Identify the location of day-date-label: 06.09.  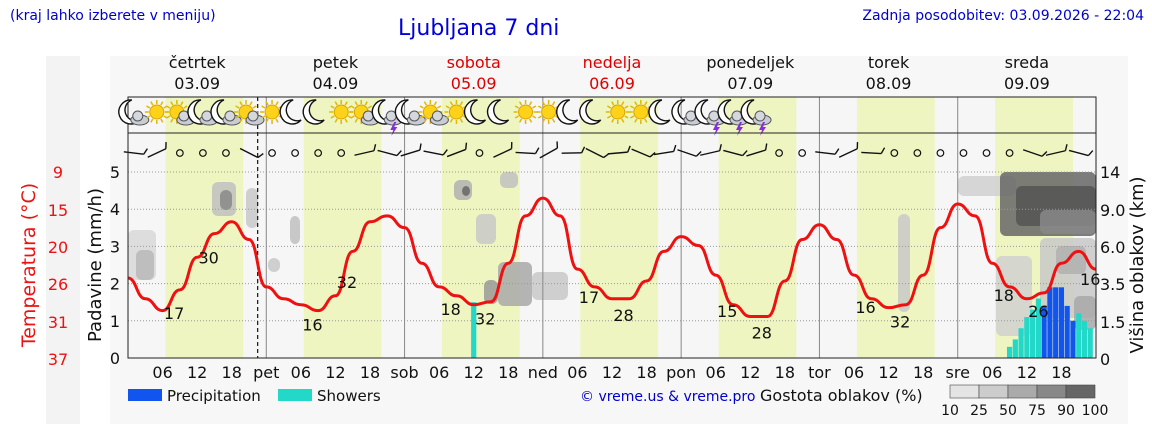
(612, 83).